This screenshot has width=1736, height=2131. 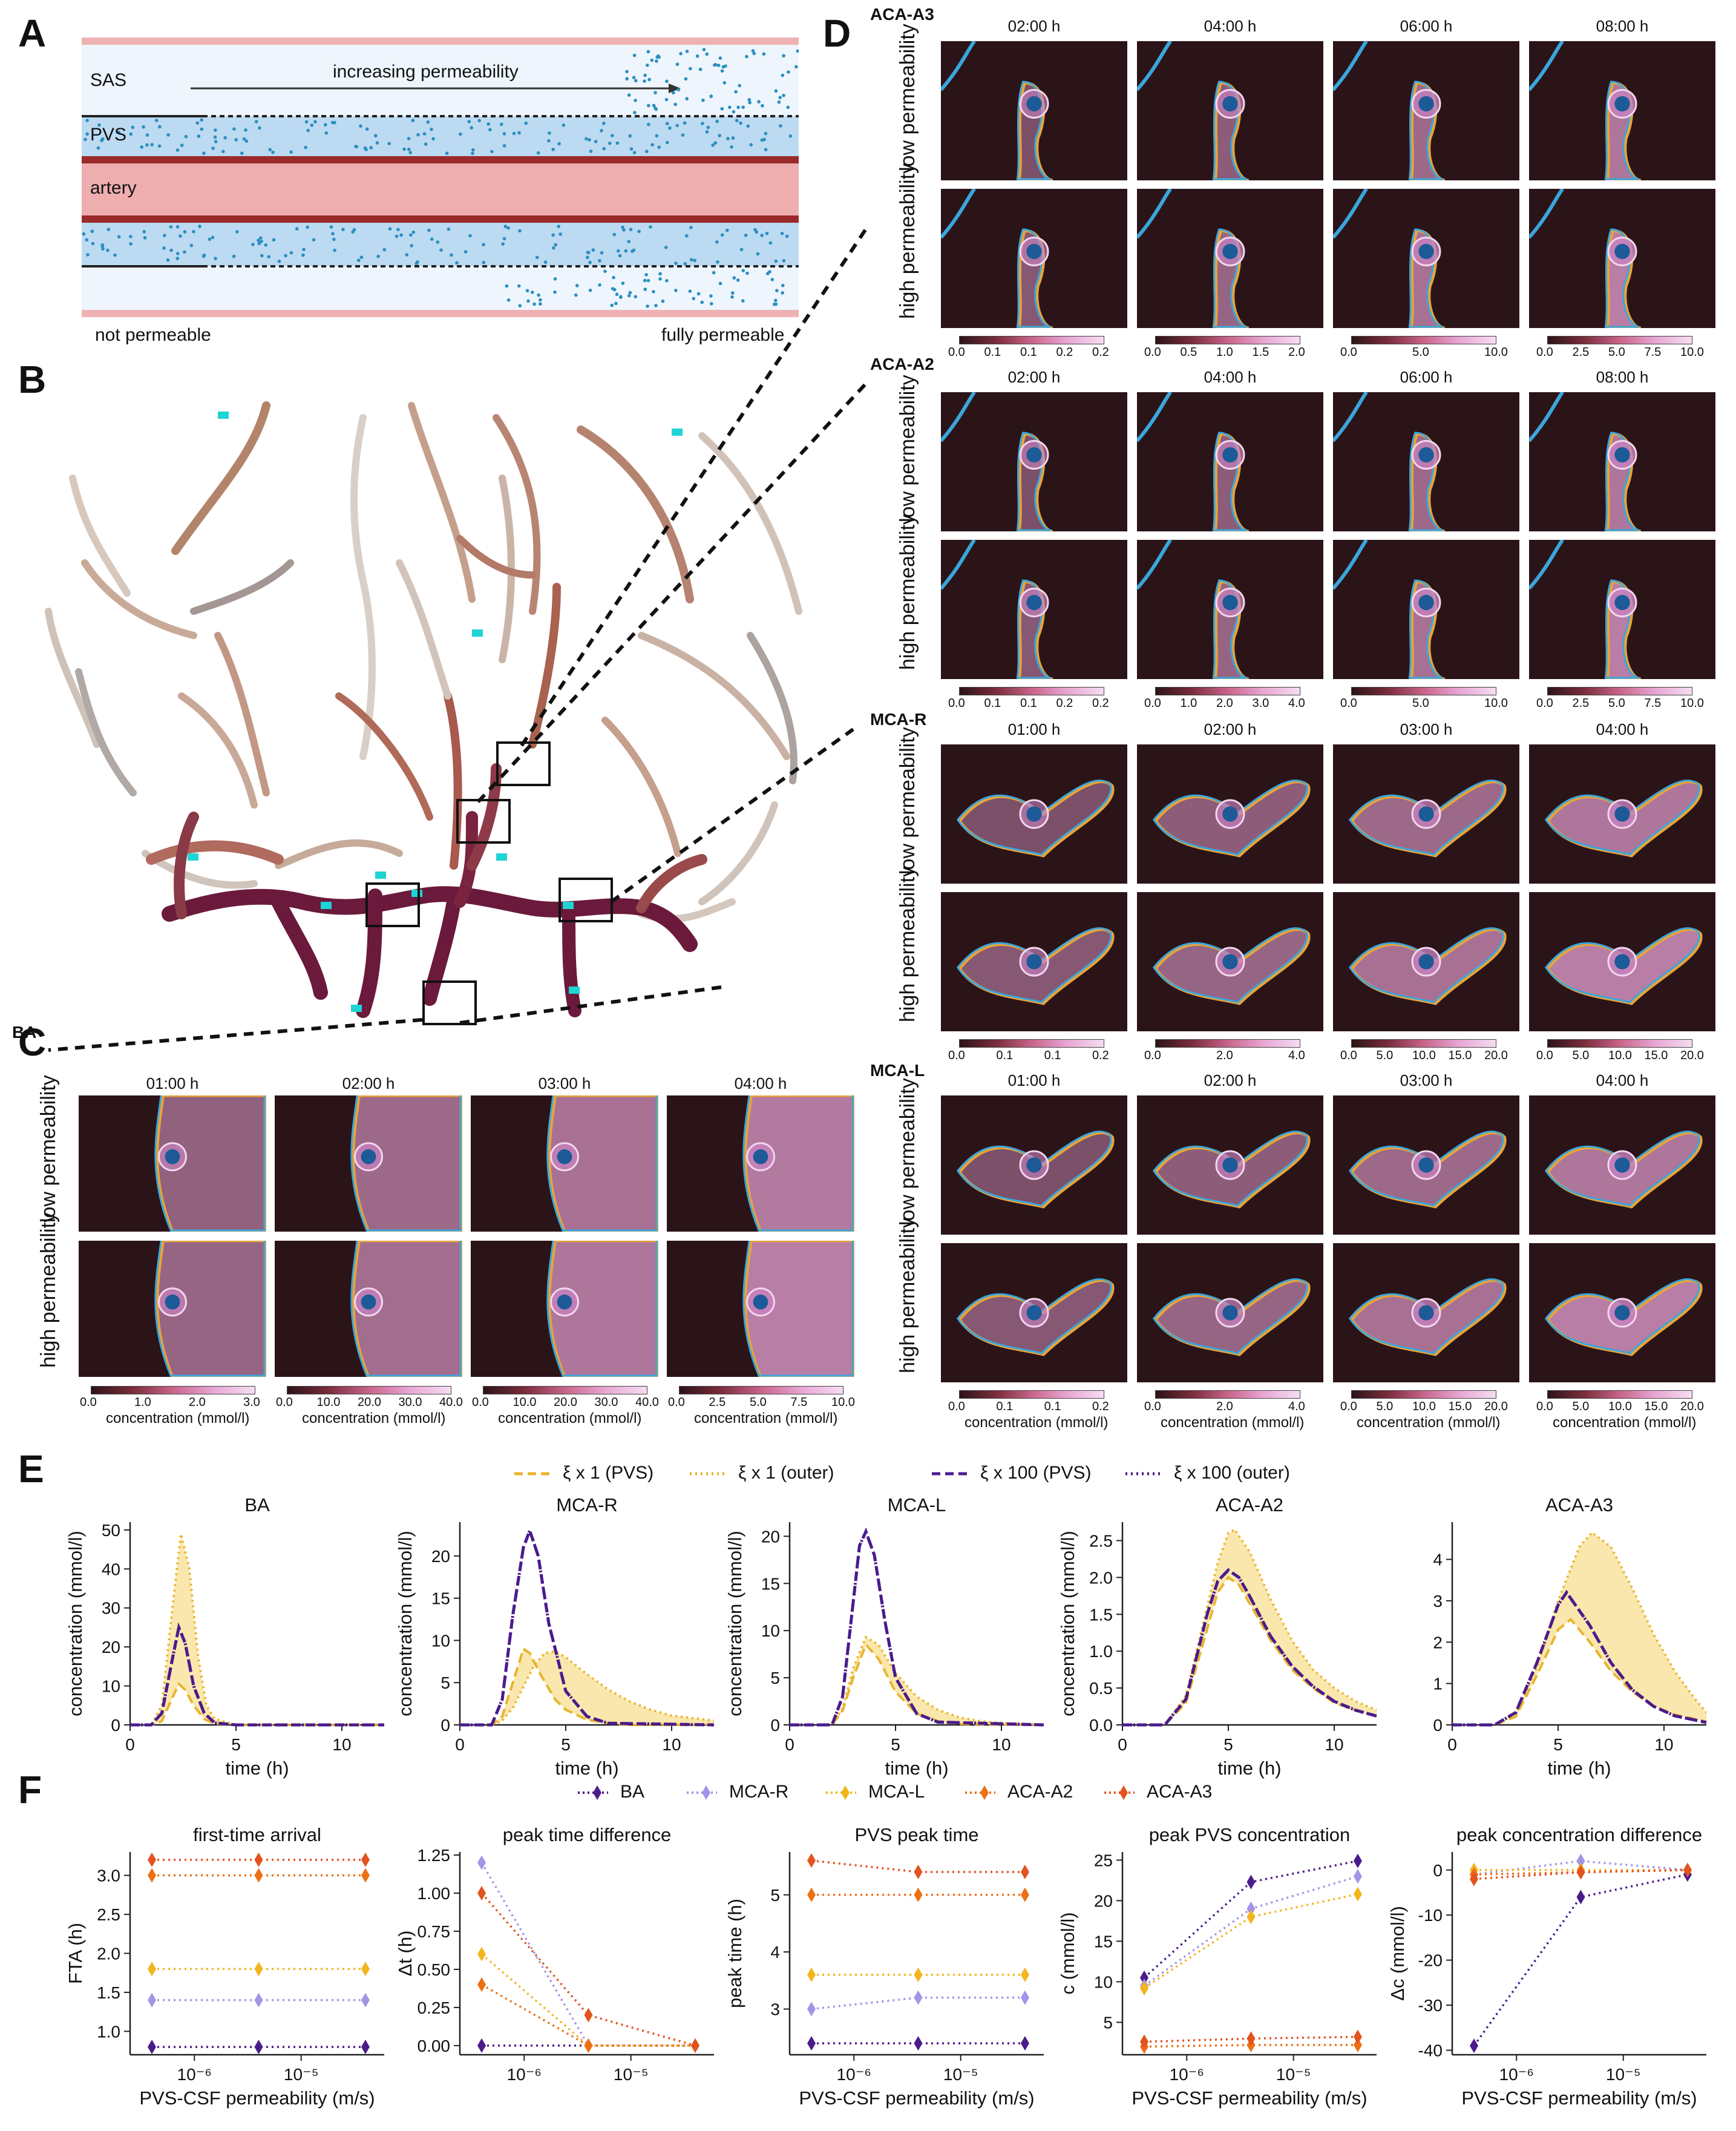 What do you see at coordinates (1624, 2074) in the screenshot?
I see `x-tick-label: 10⁻⁵` at bounding box center [1624, 2074].